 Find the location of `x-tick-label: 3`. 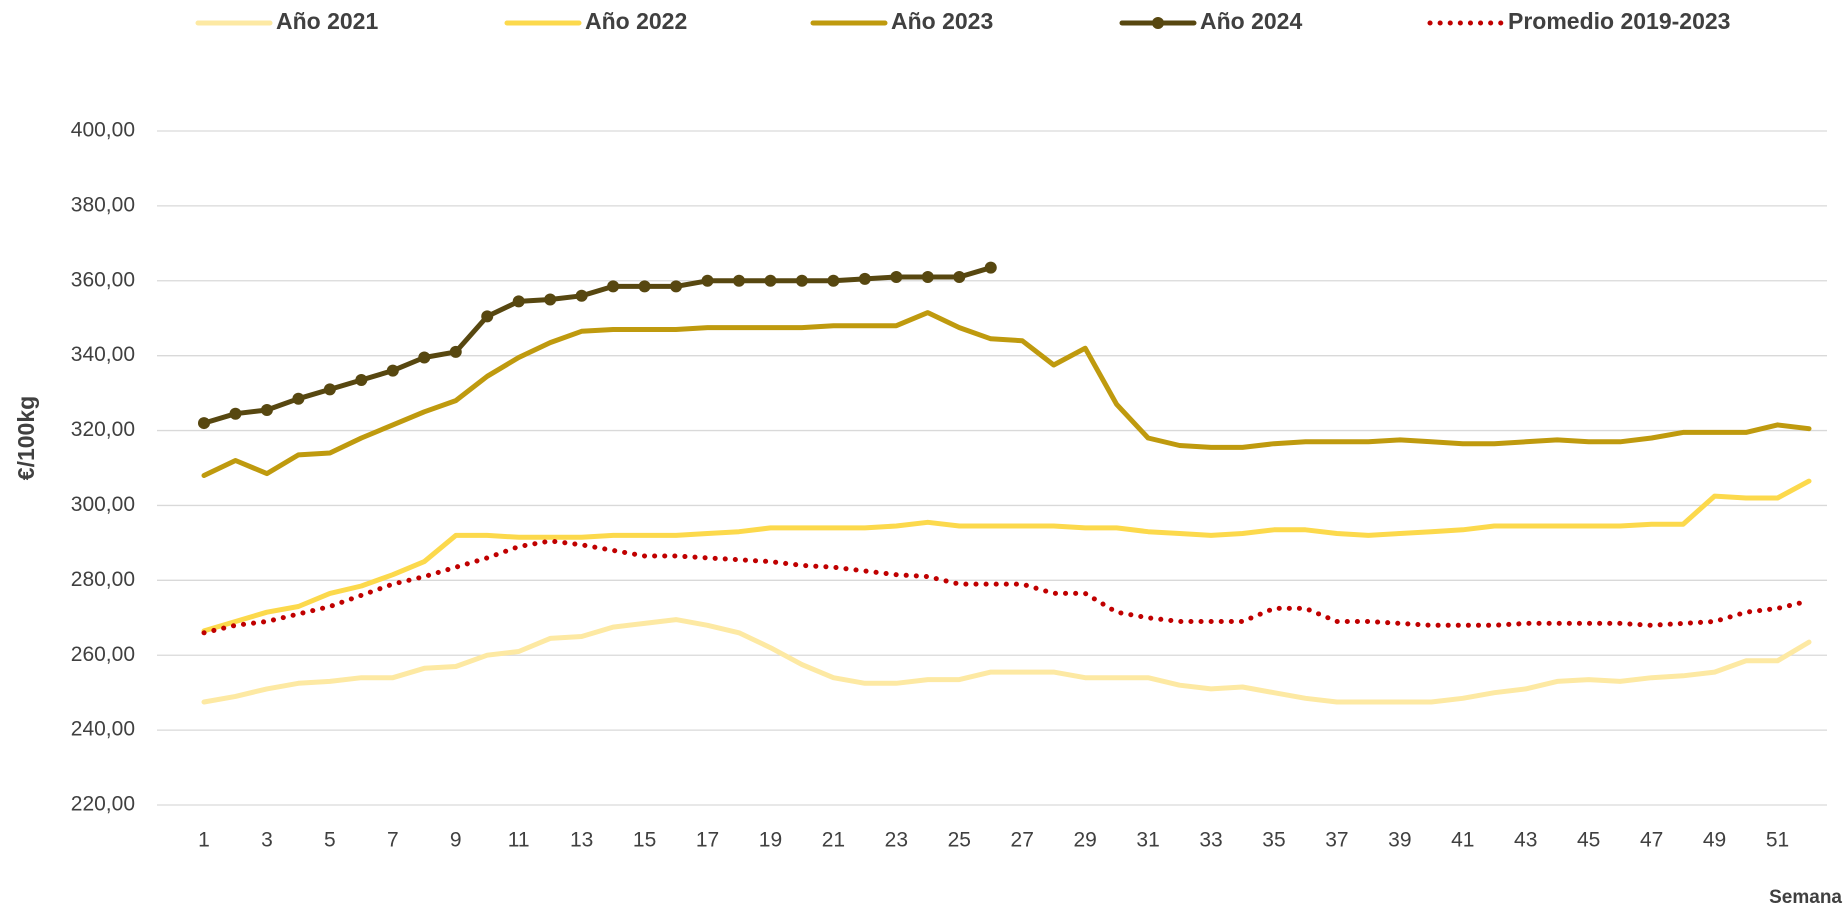

x-tick-label: 3 is located at coordinates (267, 840).